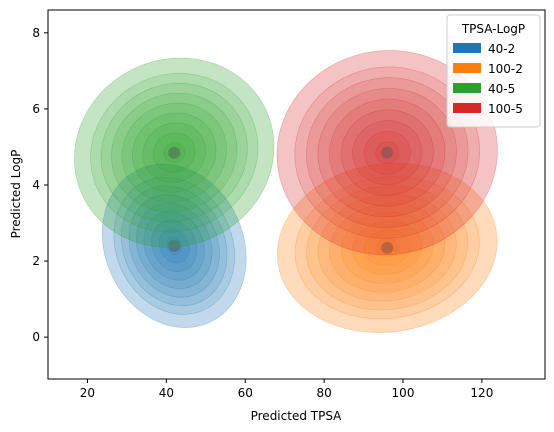 The height and width of the screenshot is (432, 554). Describe the element at coordinates (505, 69) in the screenshot. I see `legend-label: 100-2` at that location.